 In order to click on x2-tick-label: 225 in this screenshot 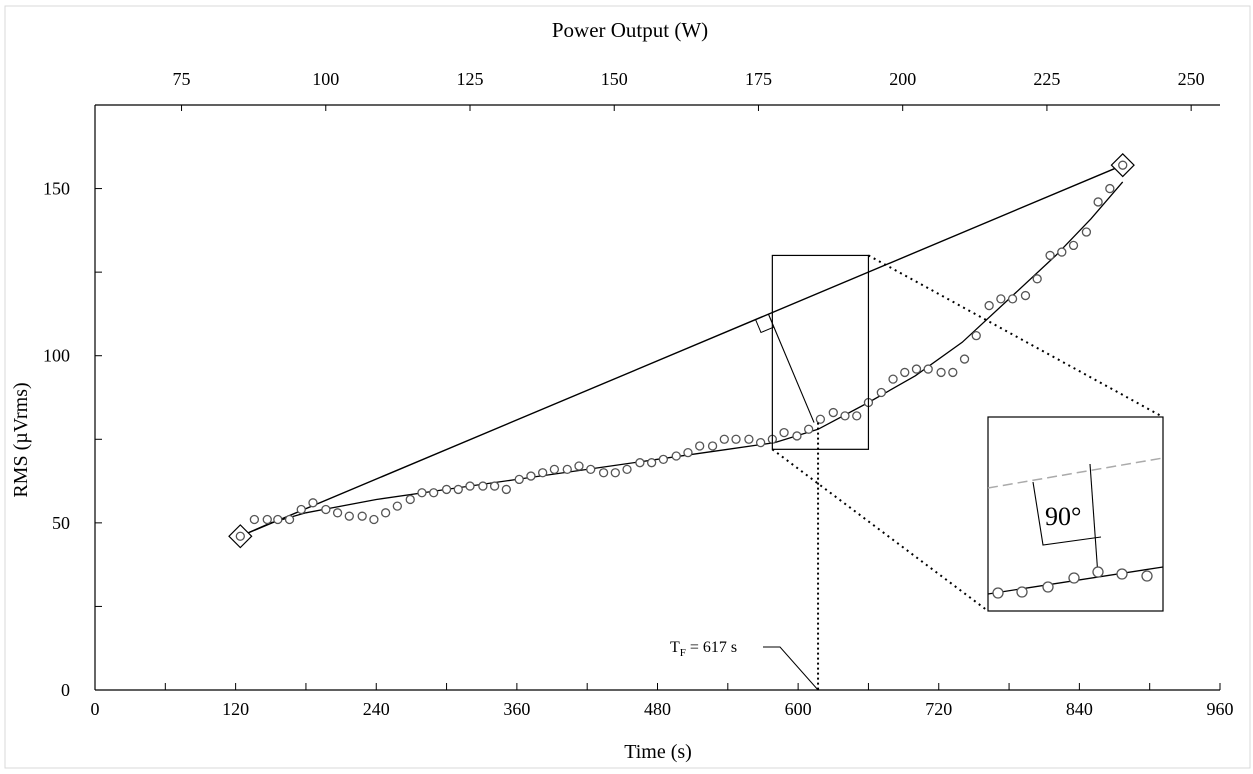, I will do `click(1046, 79)`.